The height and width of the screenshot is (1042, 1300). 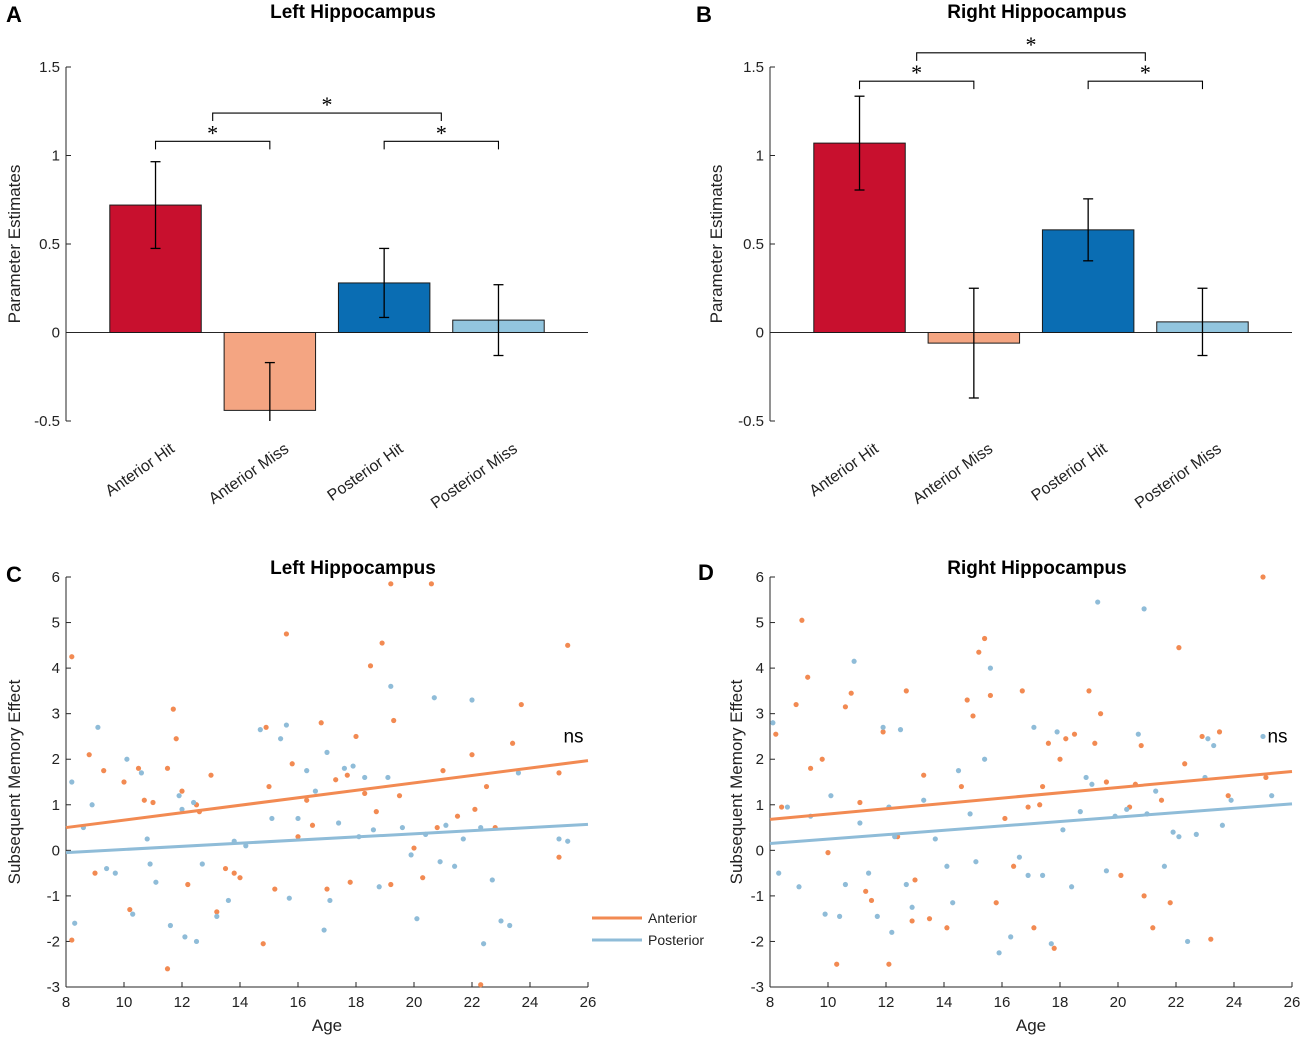 What do you see at coordinates (353, 12) in the screenshot?
I see `panel-a-title: Left Hippocampus` at bounding box center [353, 12].